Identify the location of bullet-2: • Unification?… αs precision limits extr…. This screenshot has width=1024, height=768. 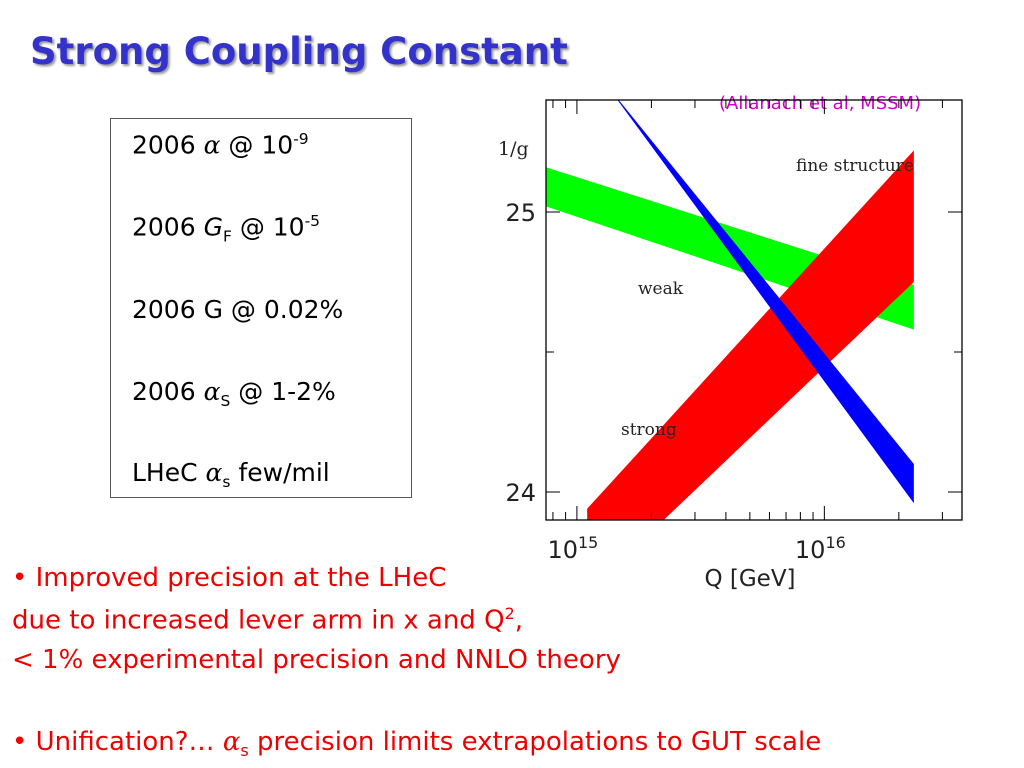
(417, 744).